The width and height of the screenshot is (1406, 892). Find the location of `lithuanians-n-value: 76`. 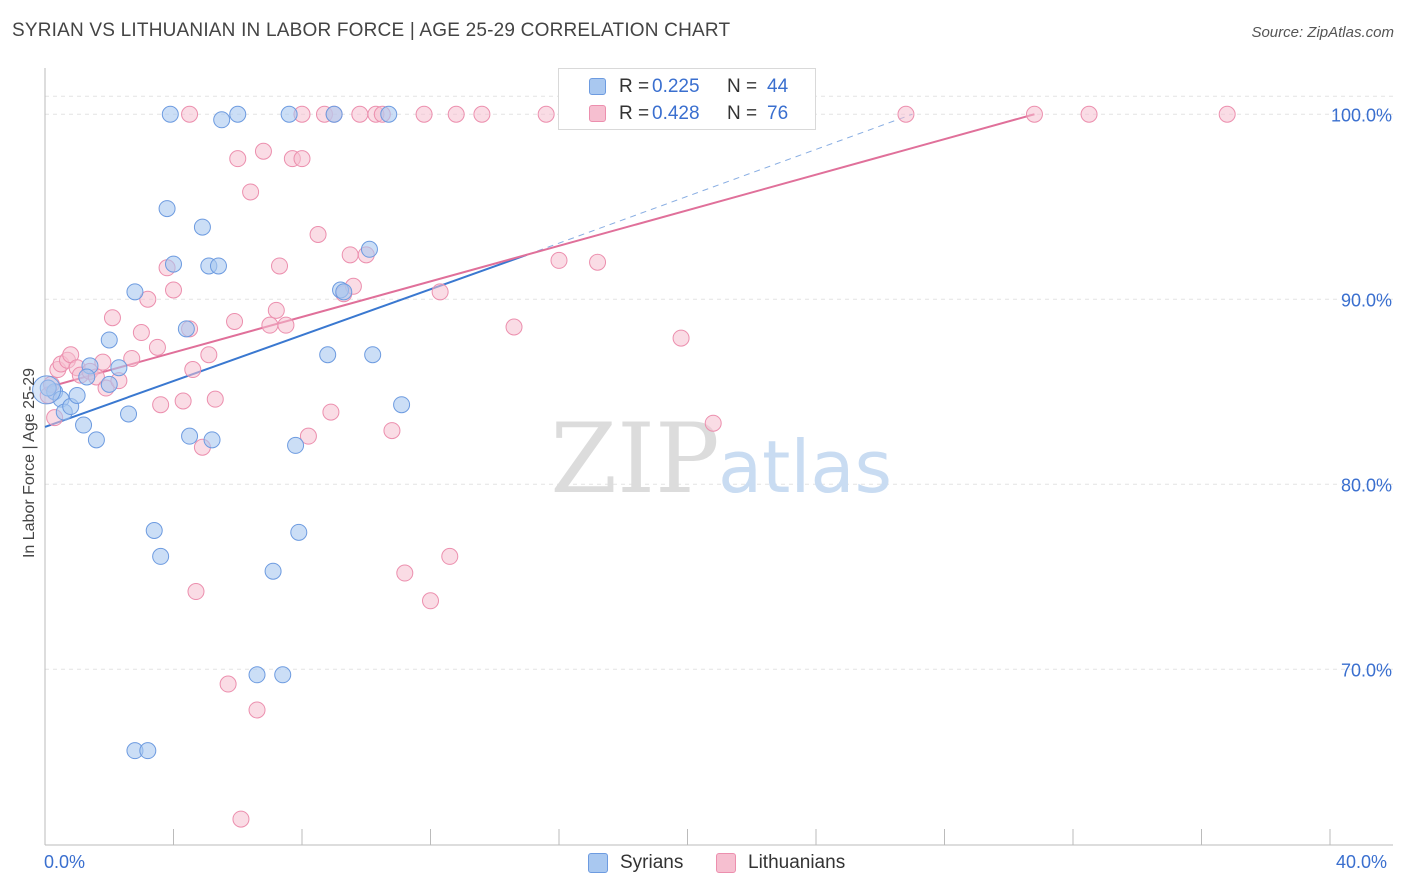

lithuanians-n-value: 76 is located at coordinates (778, 113).